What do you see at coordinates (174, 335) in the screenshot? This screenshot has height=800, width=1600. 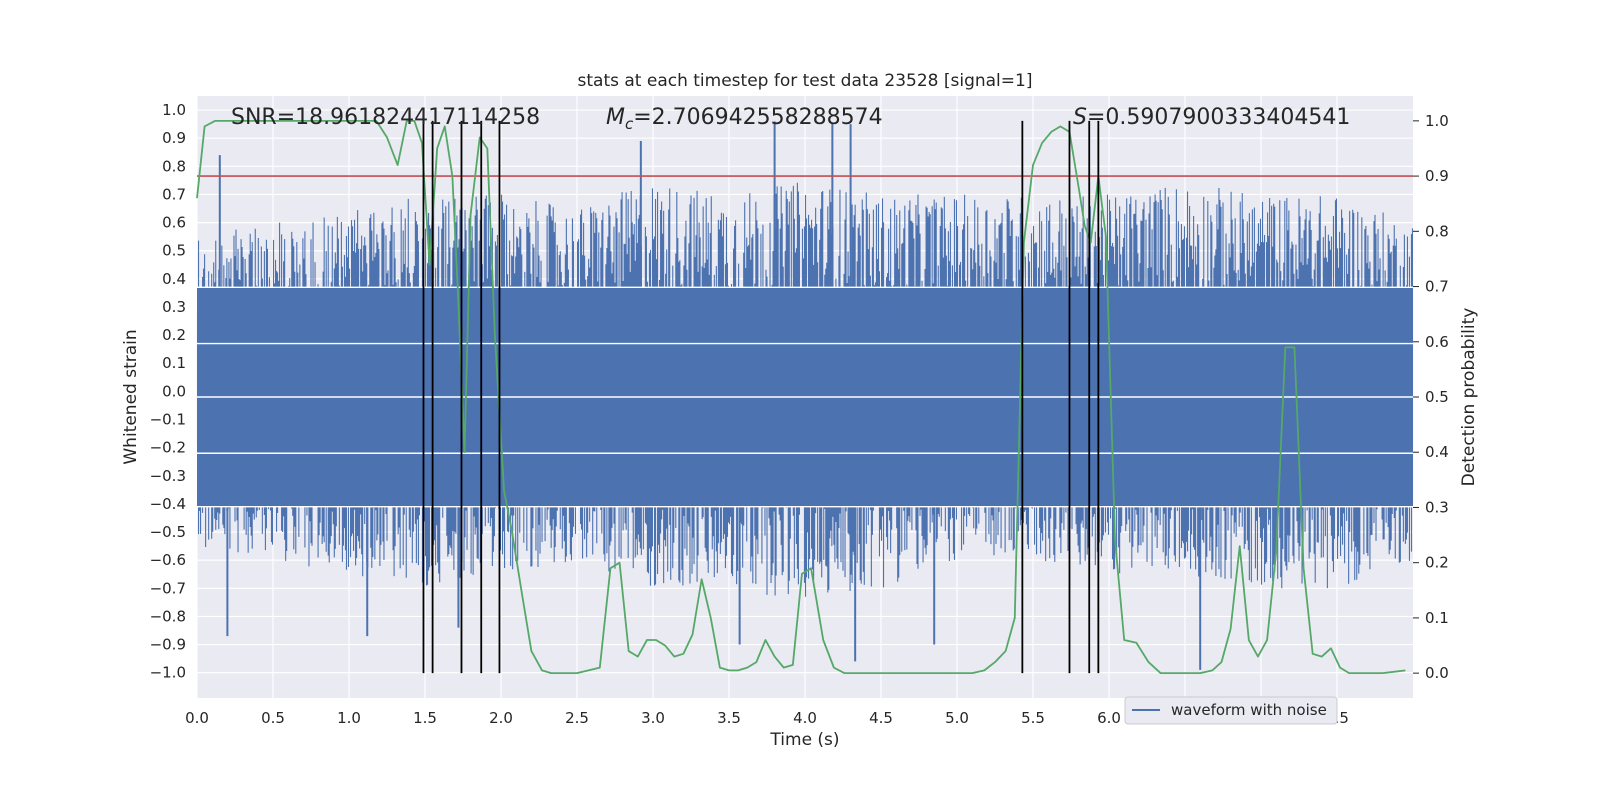 I see `y-left-tick-label: 0.2` at bounding box center [174, 335].